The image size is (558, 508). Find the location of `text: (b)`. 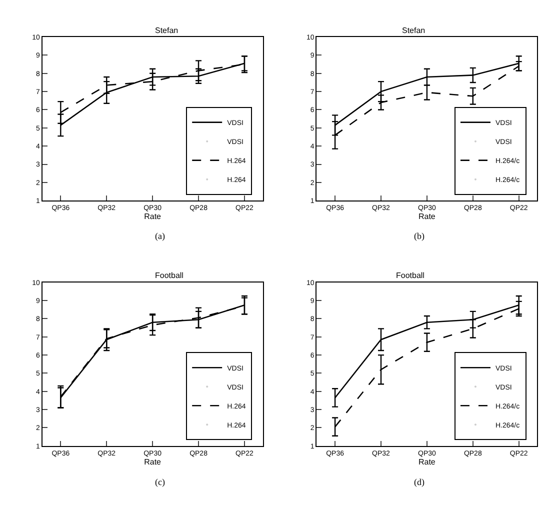

text: (b) is located at coordinates (419, 236).